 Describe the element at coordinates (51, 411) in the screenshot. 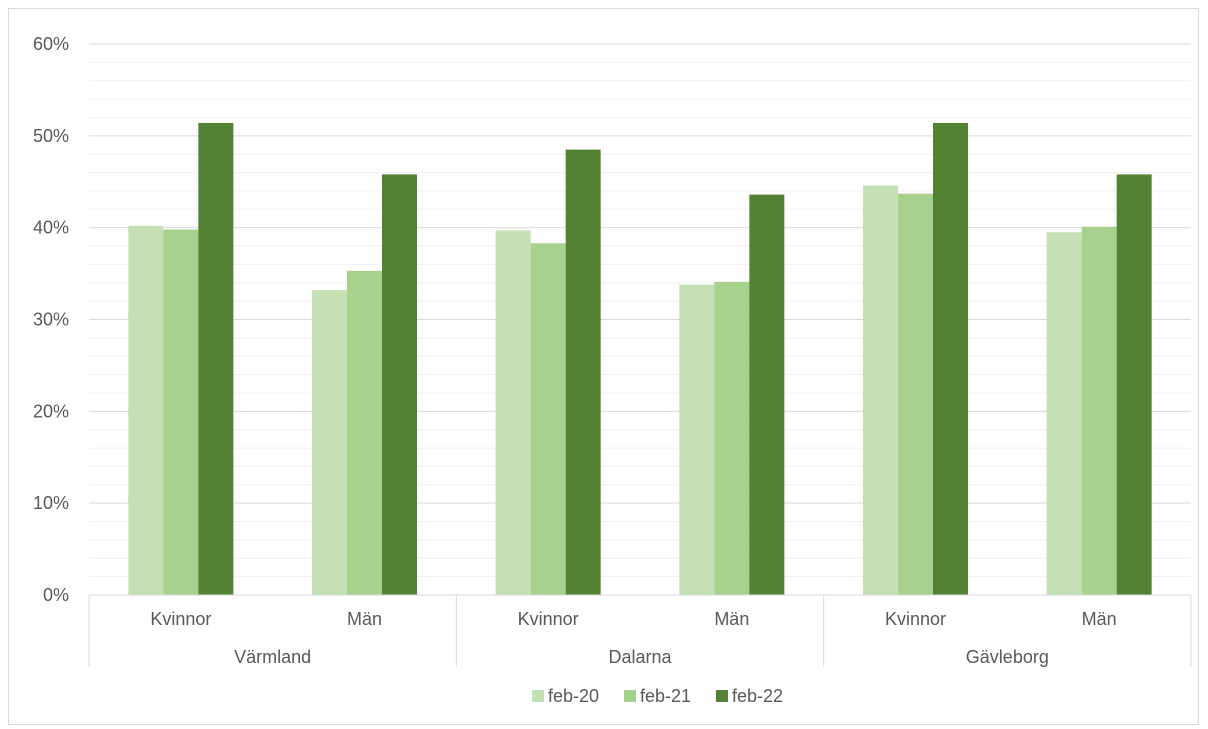

I see `y-tick-label: 20%` at that location.